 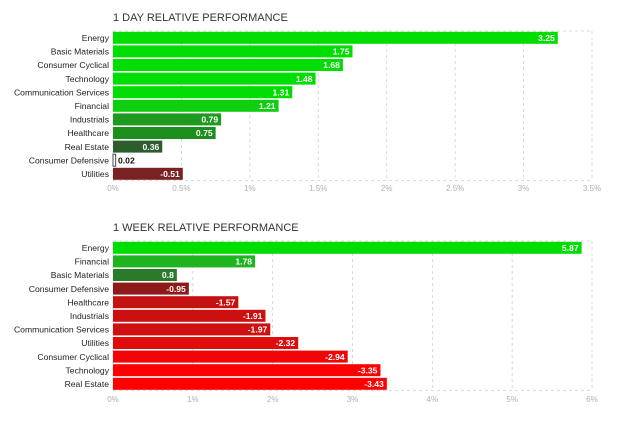 I want to click on value-label: 5.87, so click(x=570, y=248).